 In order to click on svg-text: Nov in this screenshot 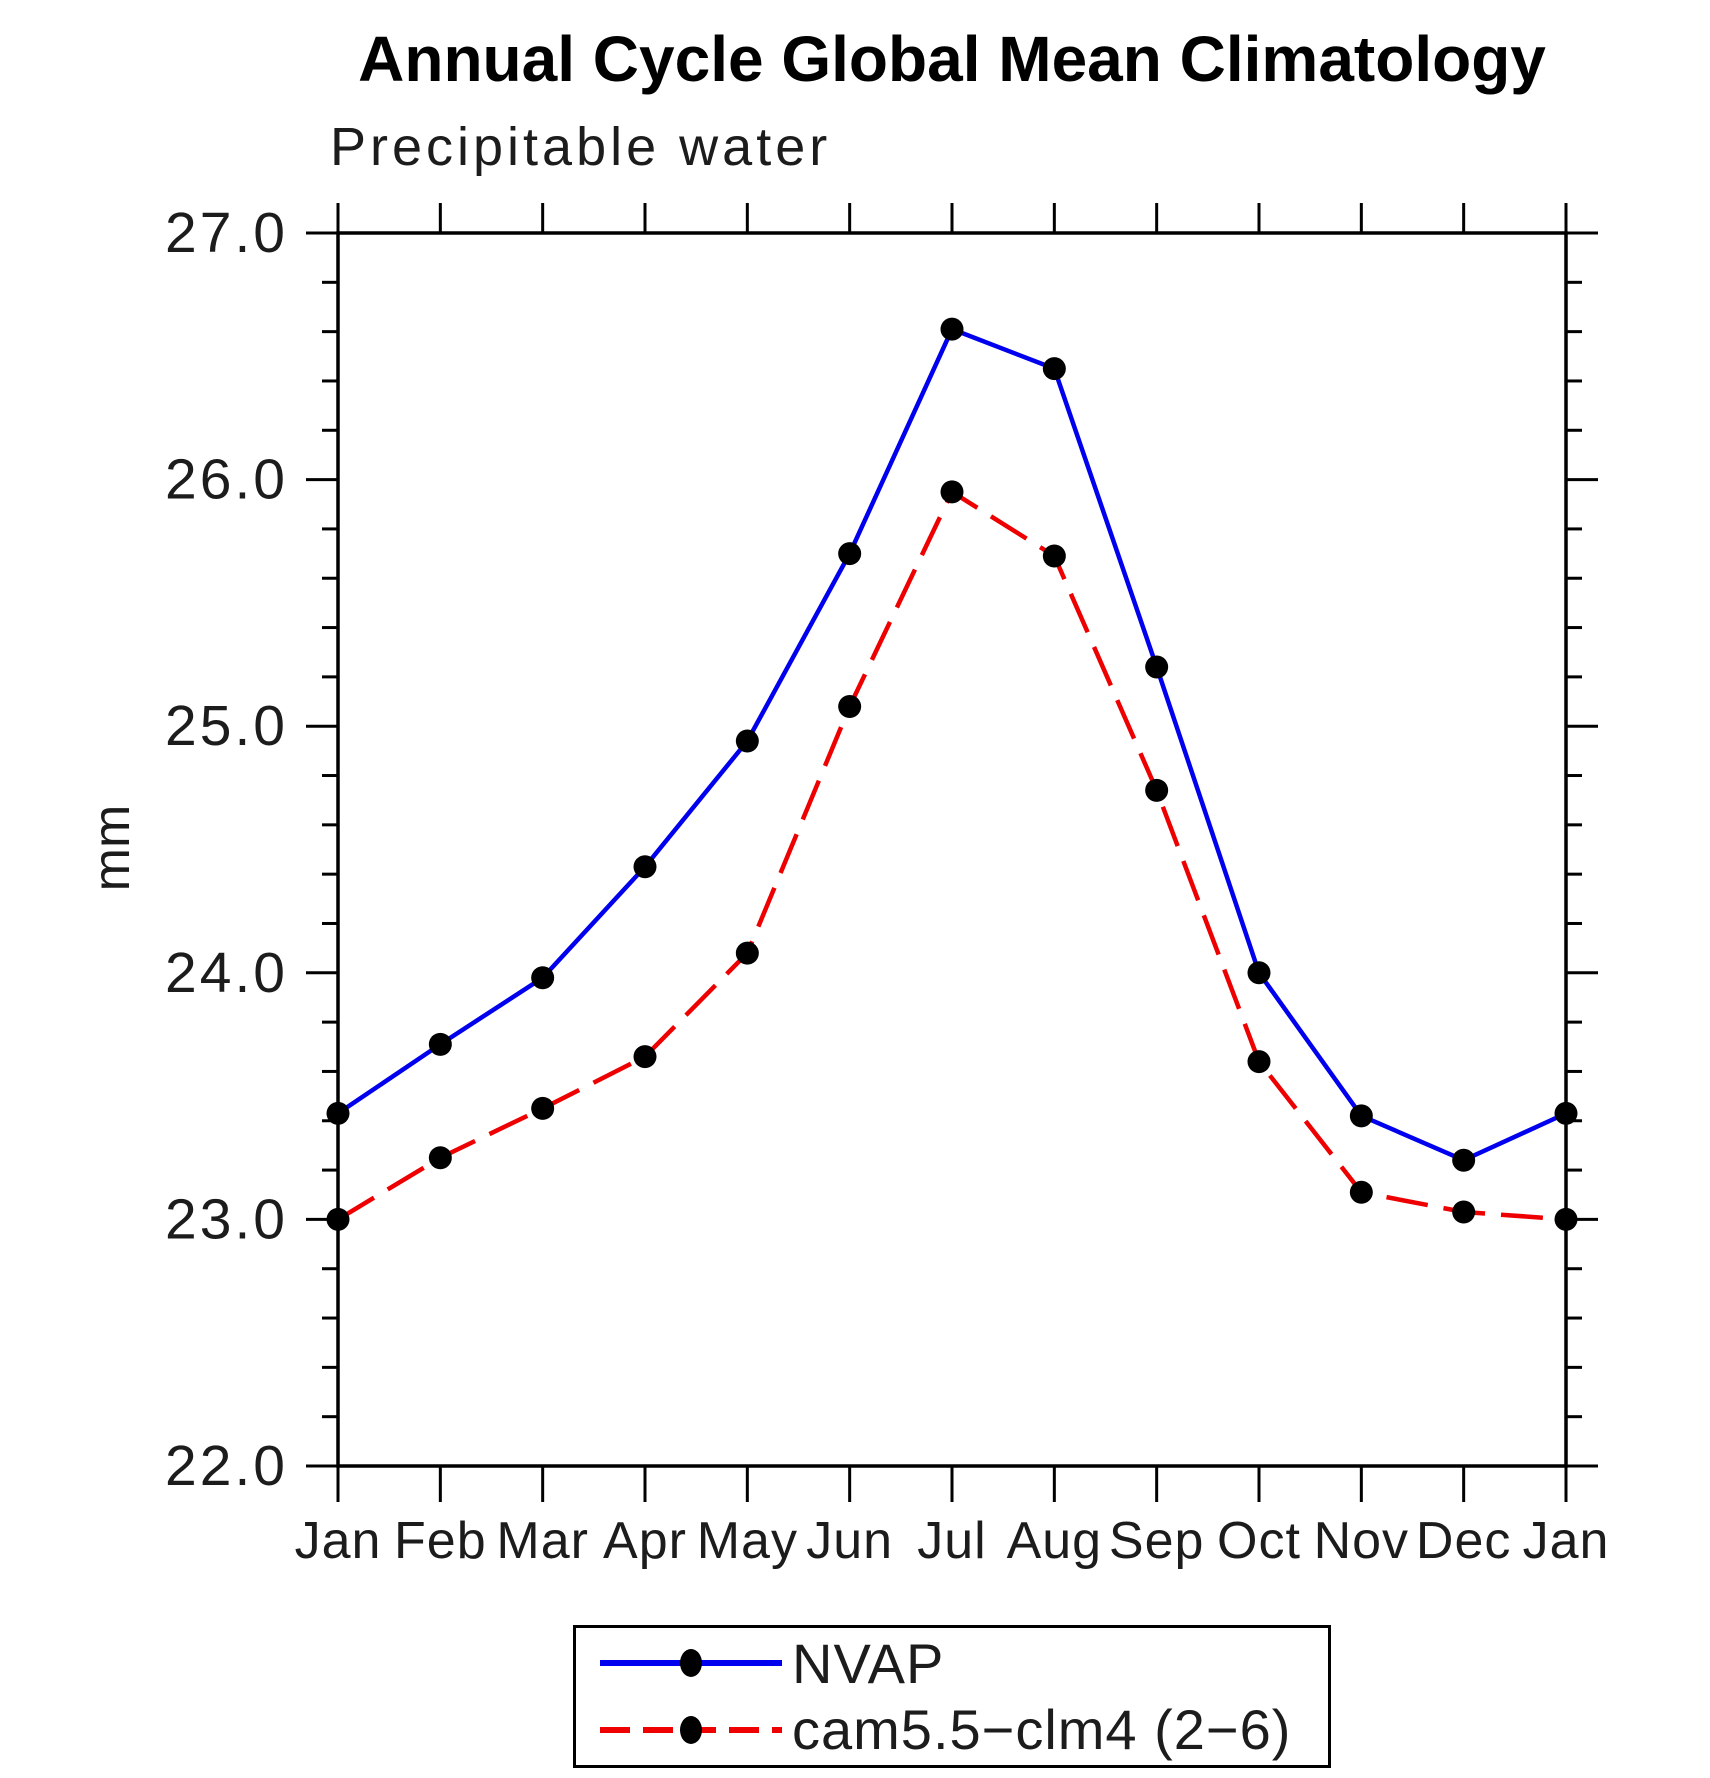, I will do `click(1361, 1541)`.